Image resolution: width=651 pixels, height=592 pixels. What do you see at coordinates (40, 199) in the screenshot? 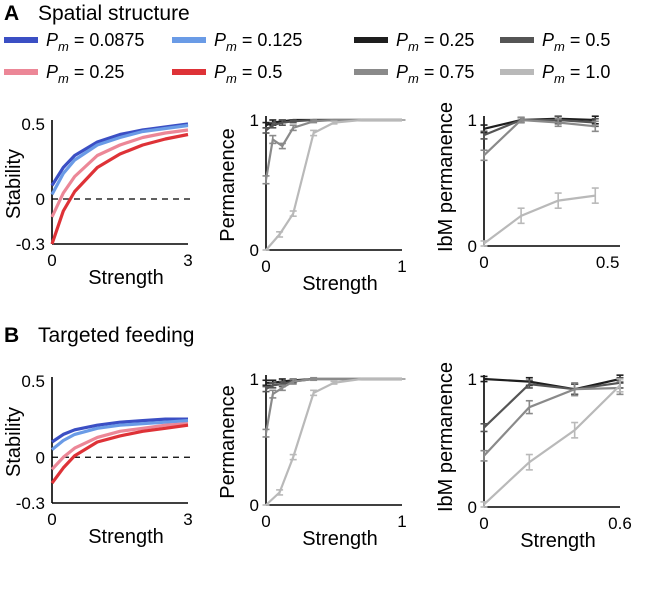
I see `A-stability-ytick-1: 0` at bounding box center [40, 199].